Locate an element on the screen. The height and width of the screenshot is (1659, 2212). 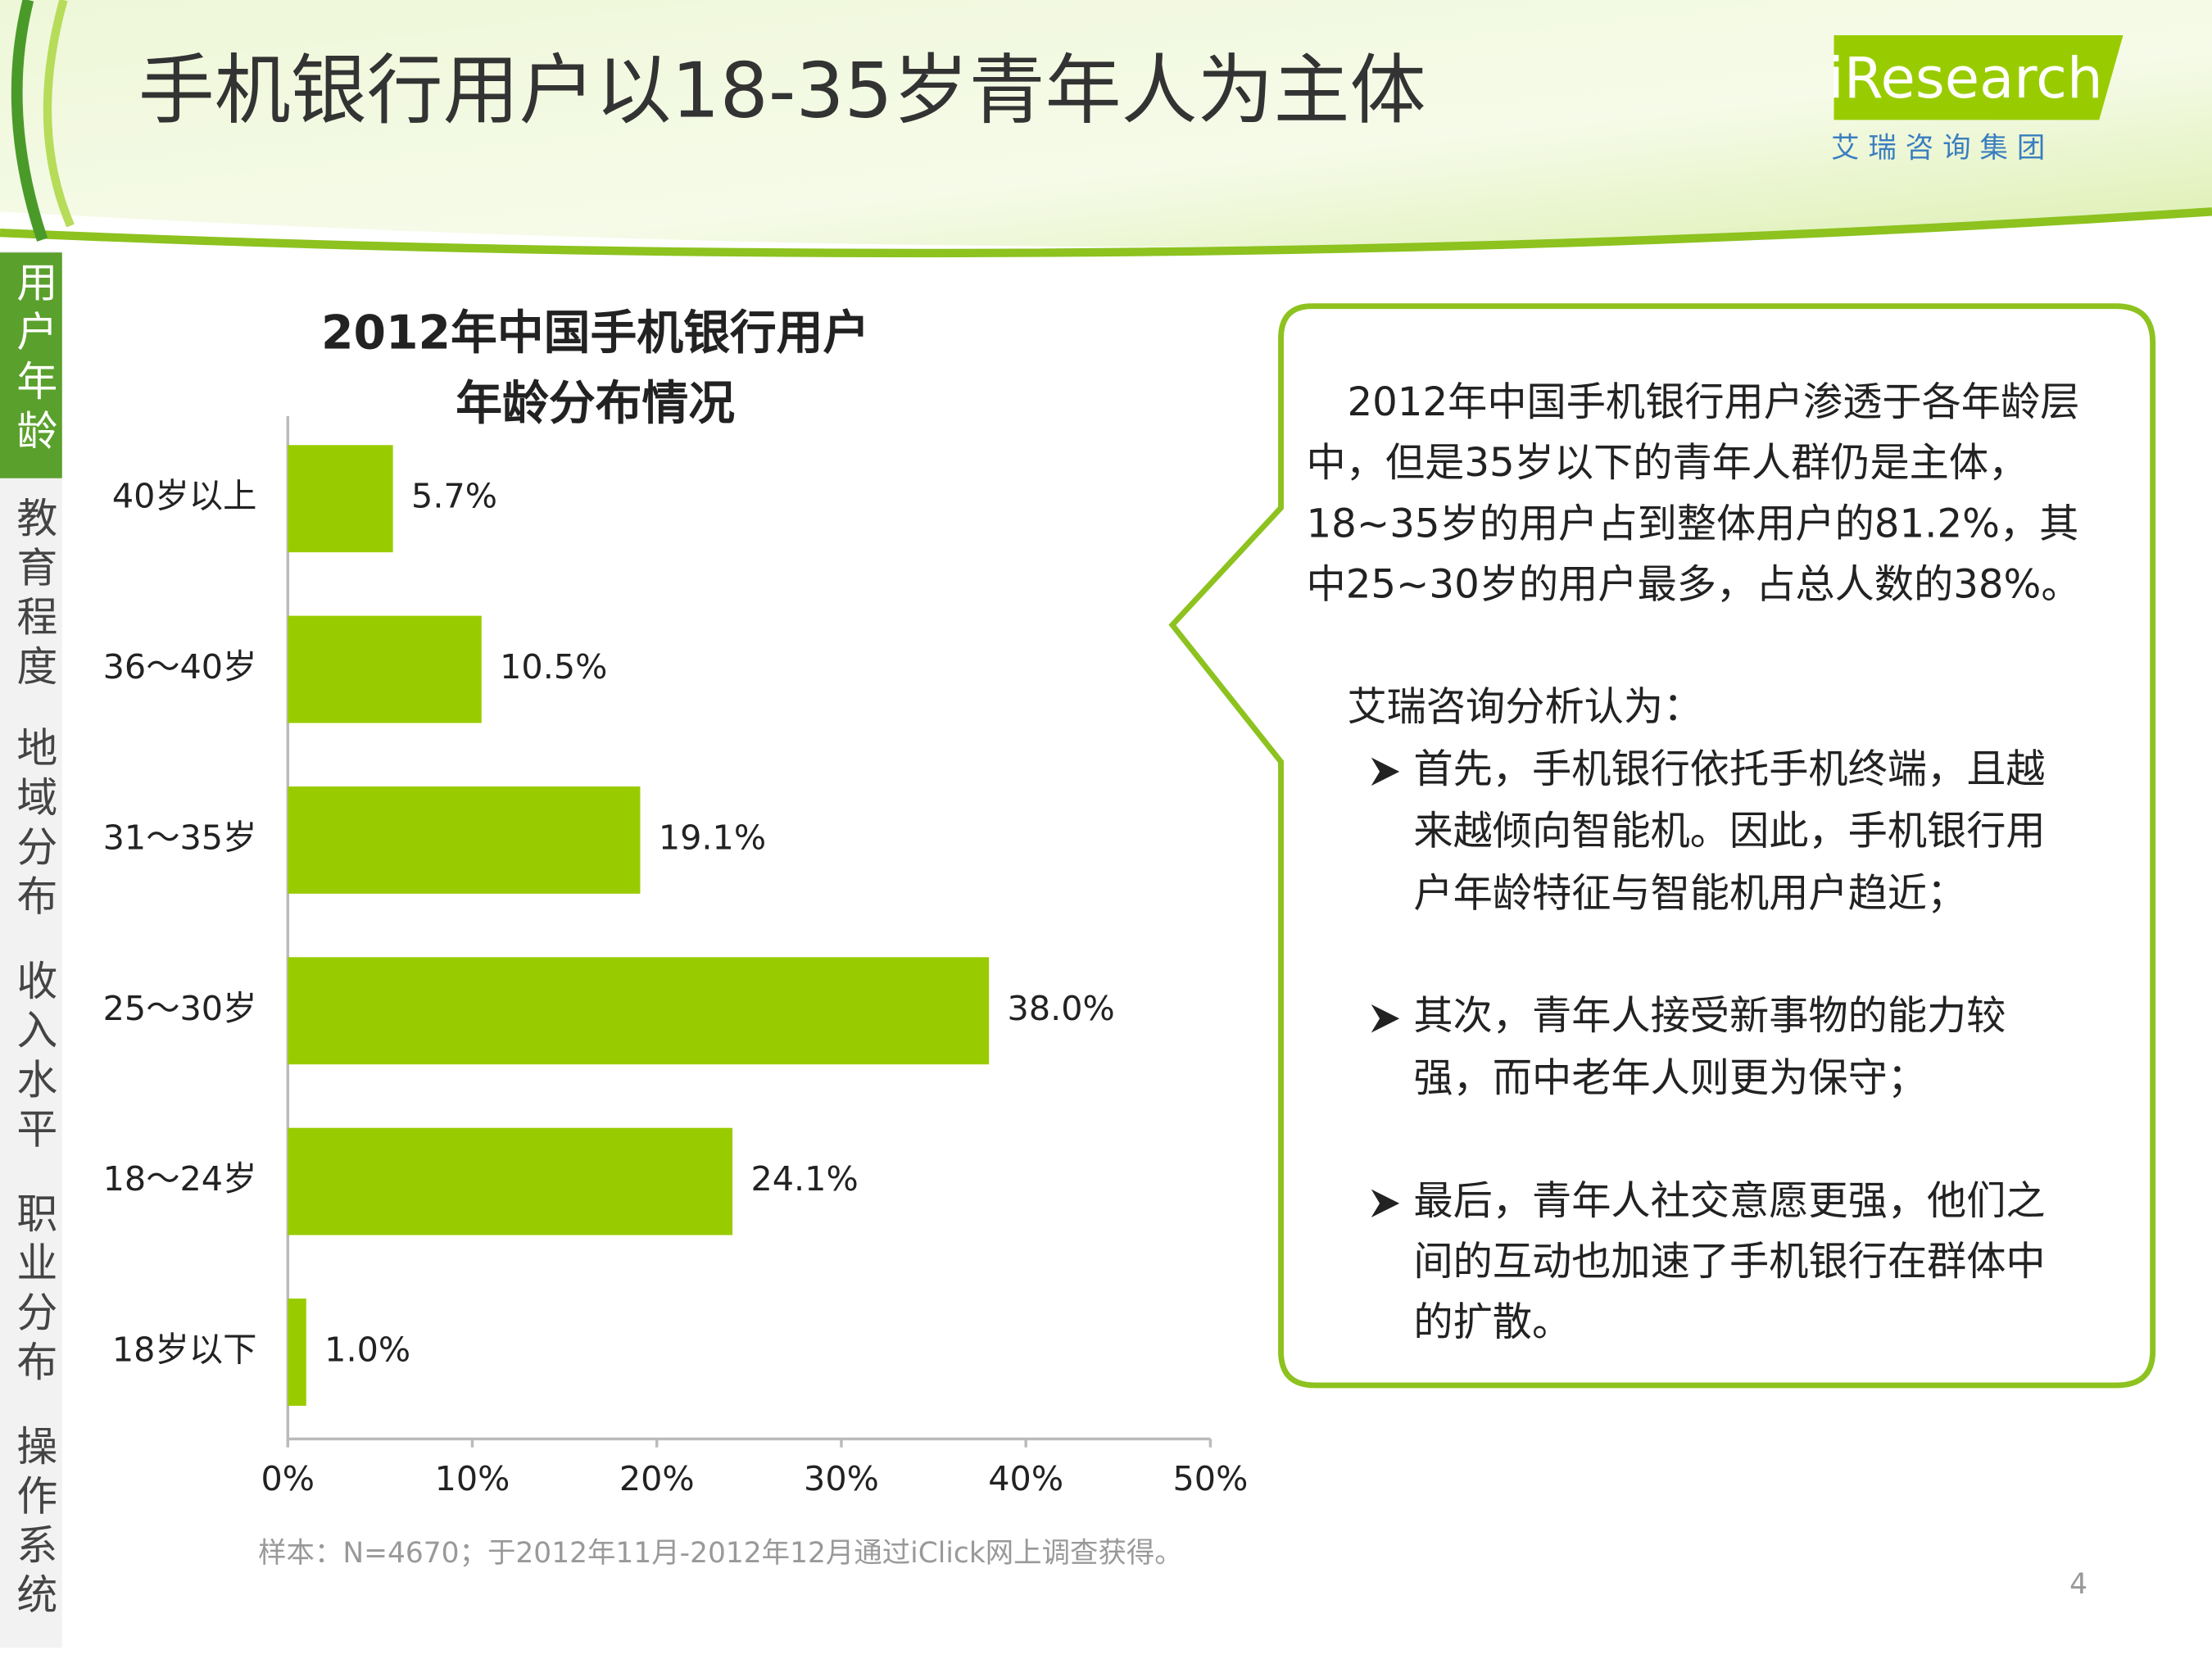
sidebar-tab: 教育程度 is located at coordinates (33, 595).